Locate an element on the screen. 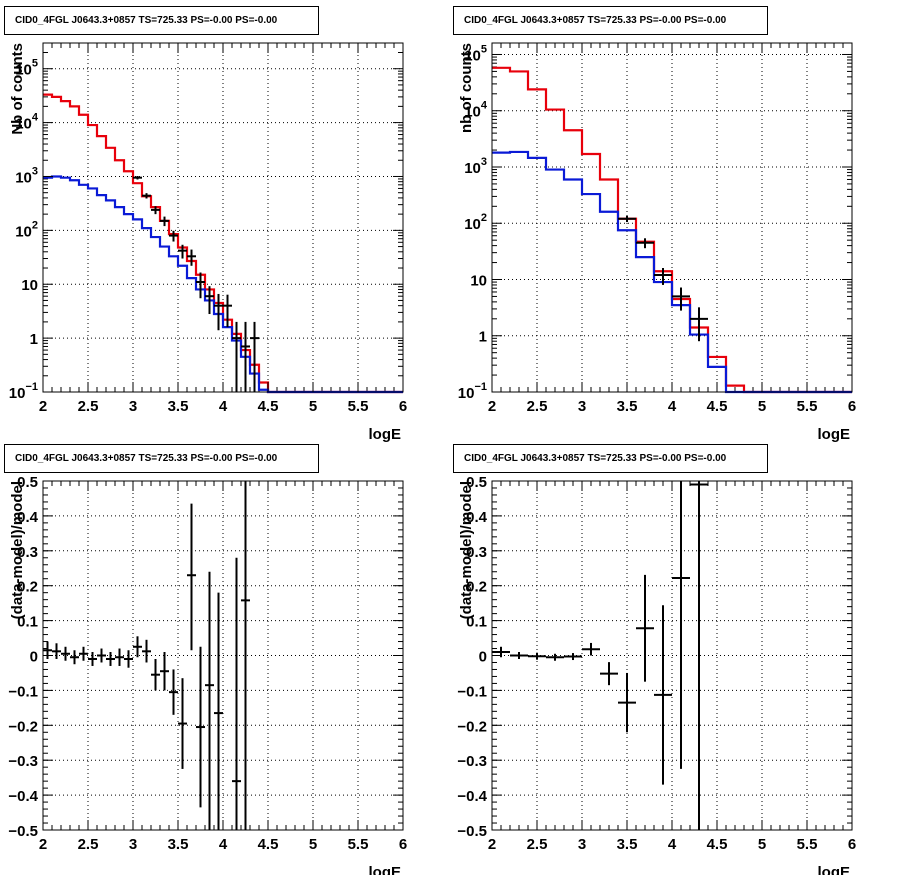  y-axis-title: Nb of counts is located at coordinates (17, 89).